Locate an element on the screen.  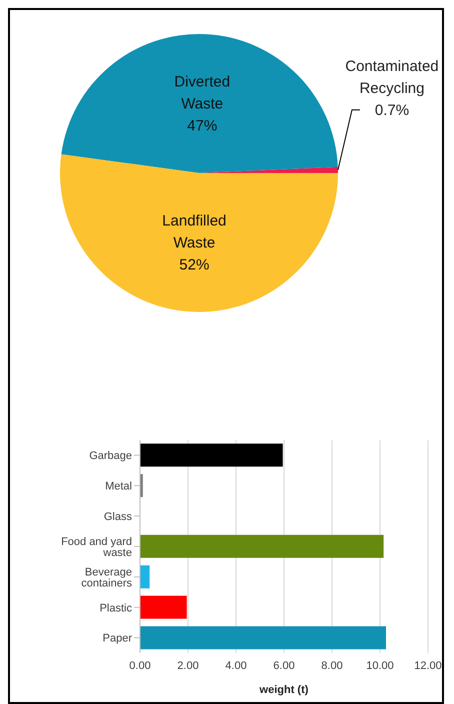
y-tick-label: Garbage is located at coordinates (110, 456).